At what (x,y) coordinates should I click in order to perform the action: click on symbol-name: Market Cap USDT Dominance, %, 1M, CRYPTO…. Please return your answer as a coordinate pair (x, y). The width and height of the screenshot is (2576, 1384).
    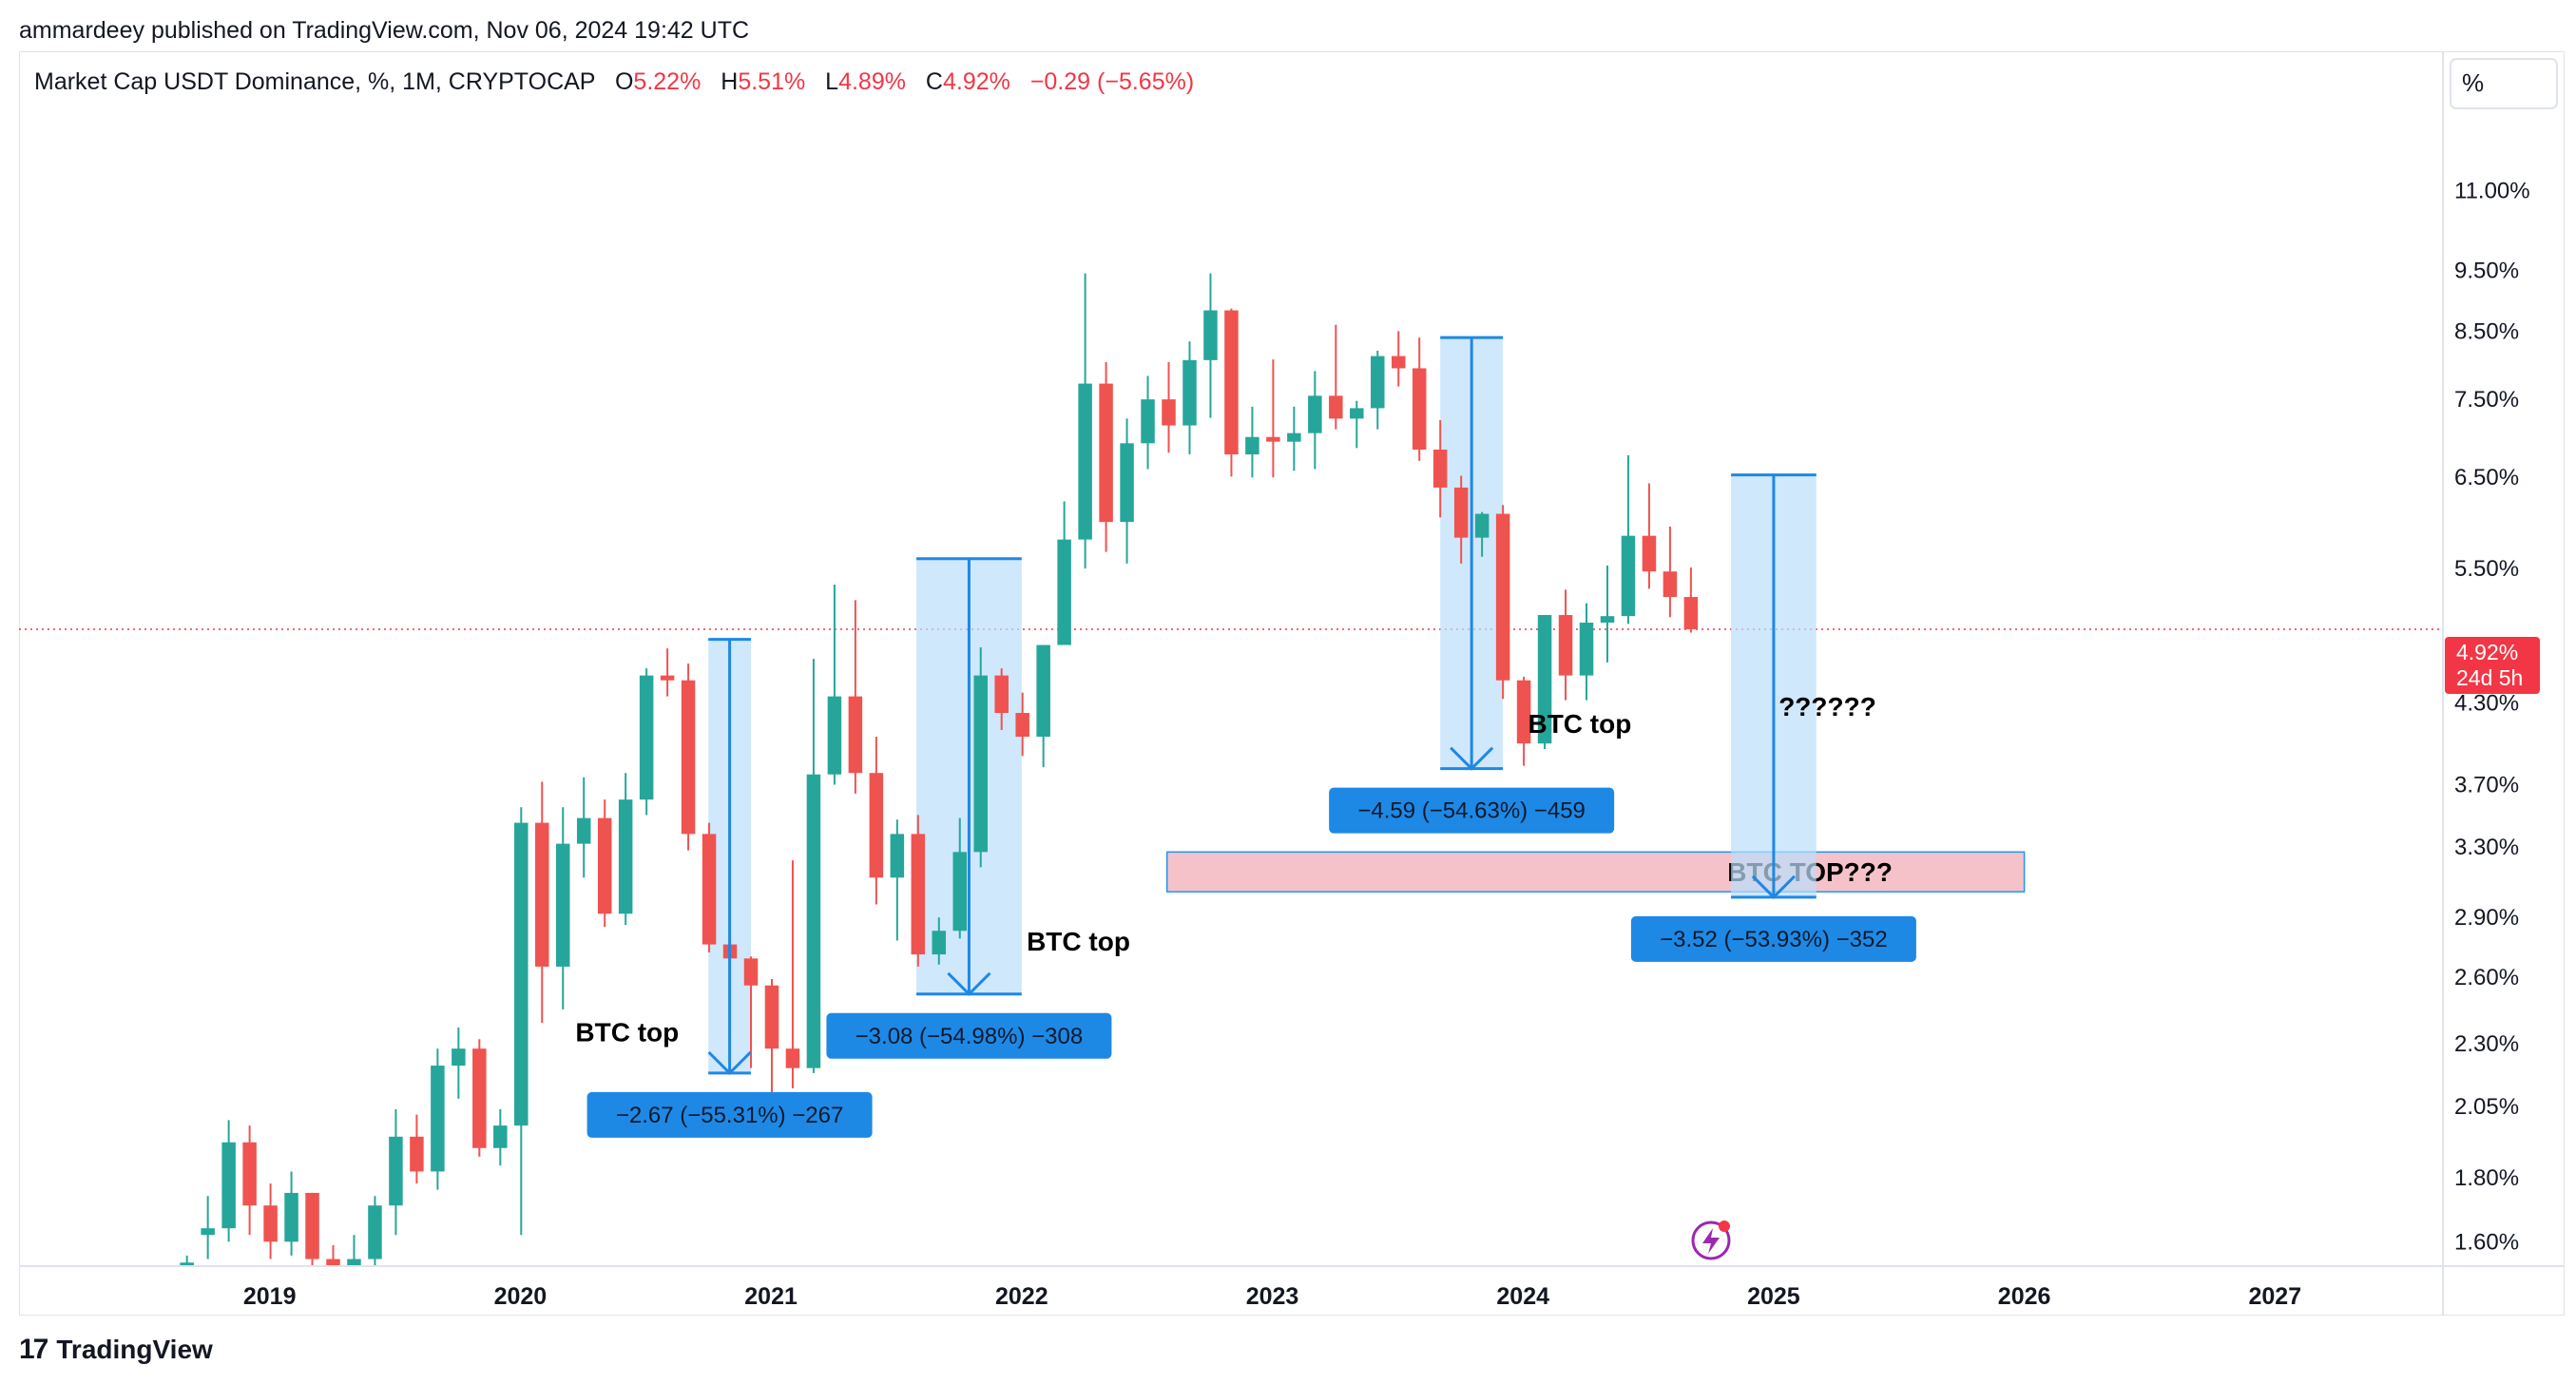
    Looking at the image, I should click on (315, 81).